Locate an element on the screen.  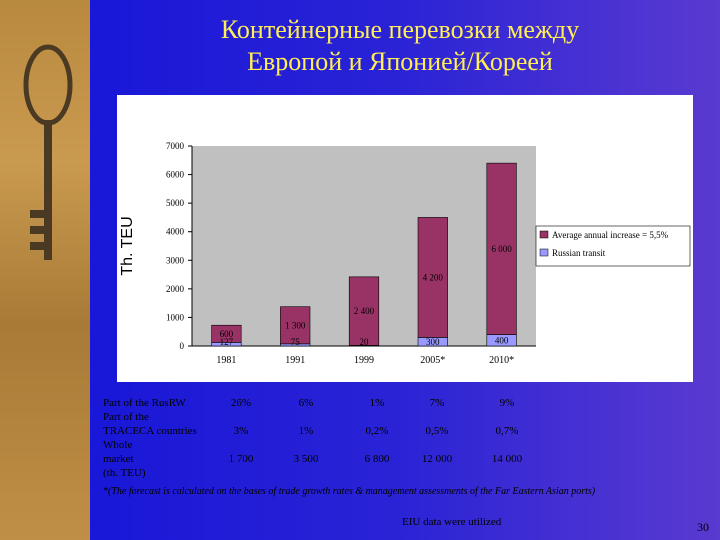
stats-row-label: Part of the RusRW is located at coordinates (144, 403).